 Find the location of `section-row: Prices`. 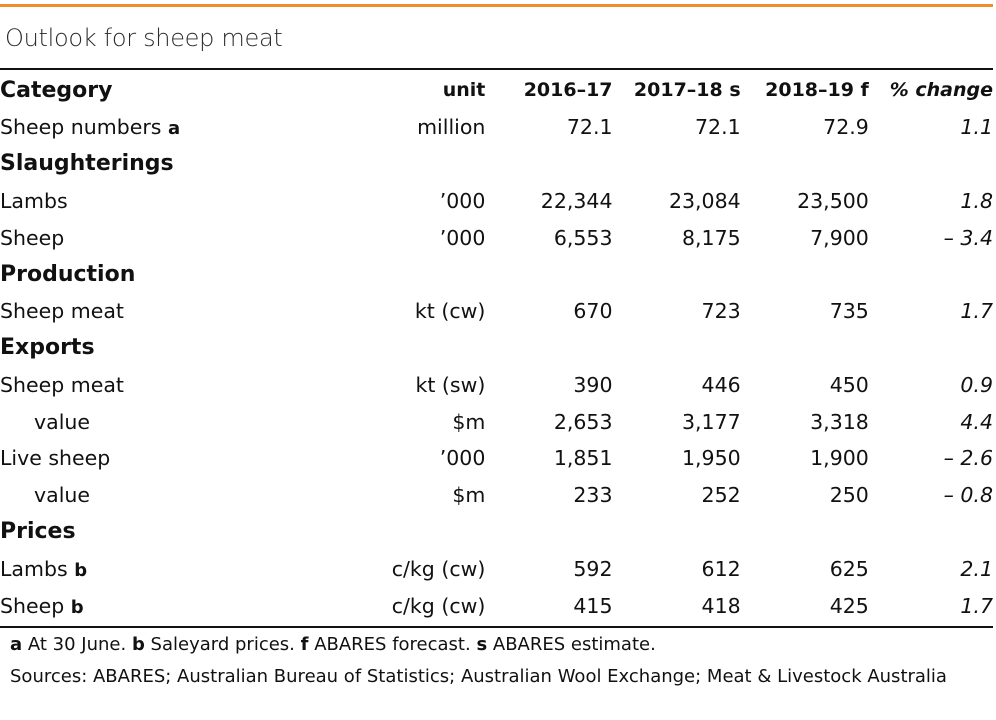

section-row: Prices is located at coordinates (496, 532).